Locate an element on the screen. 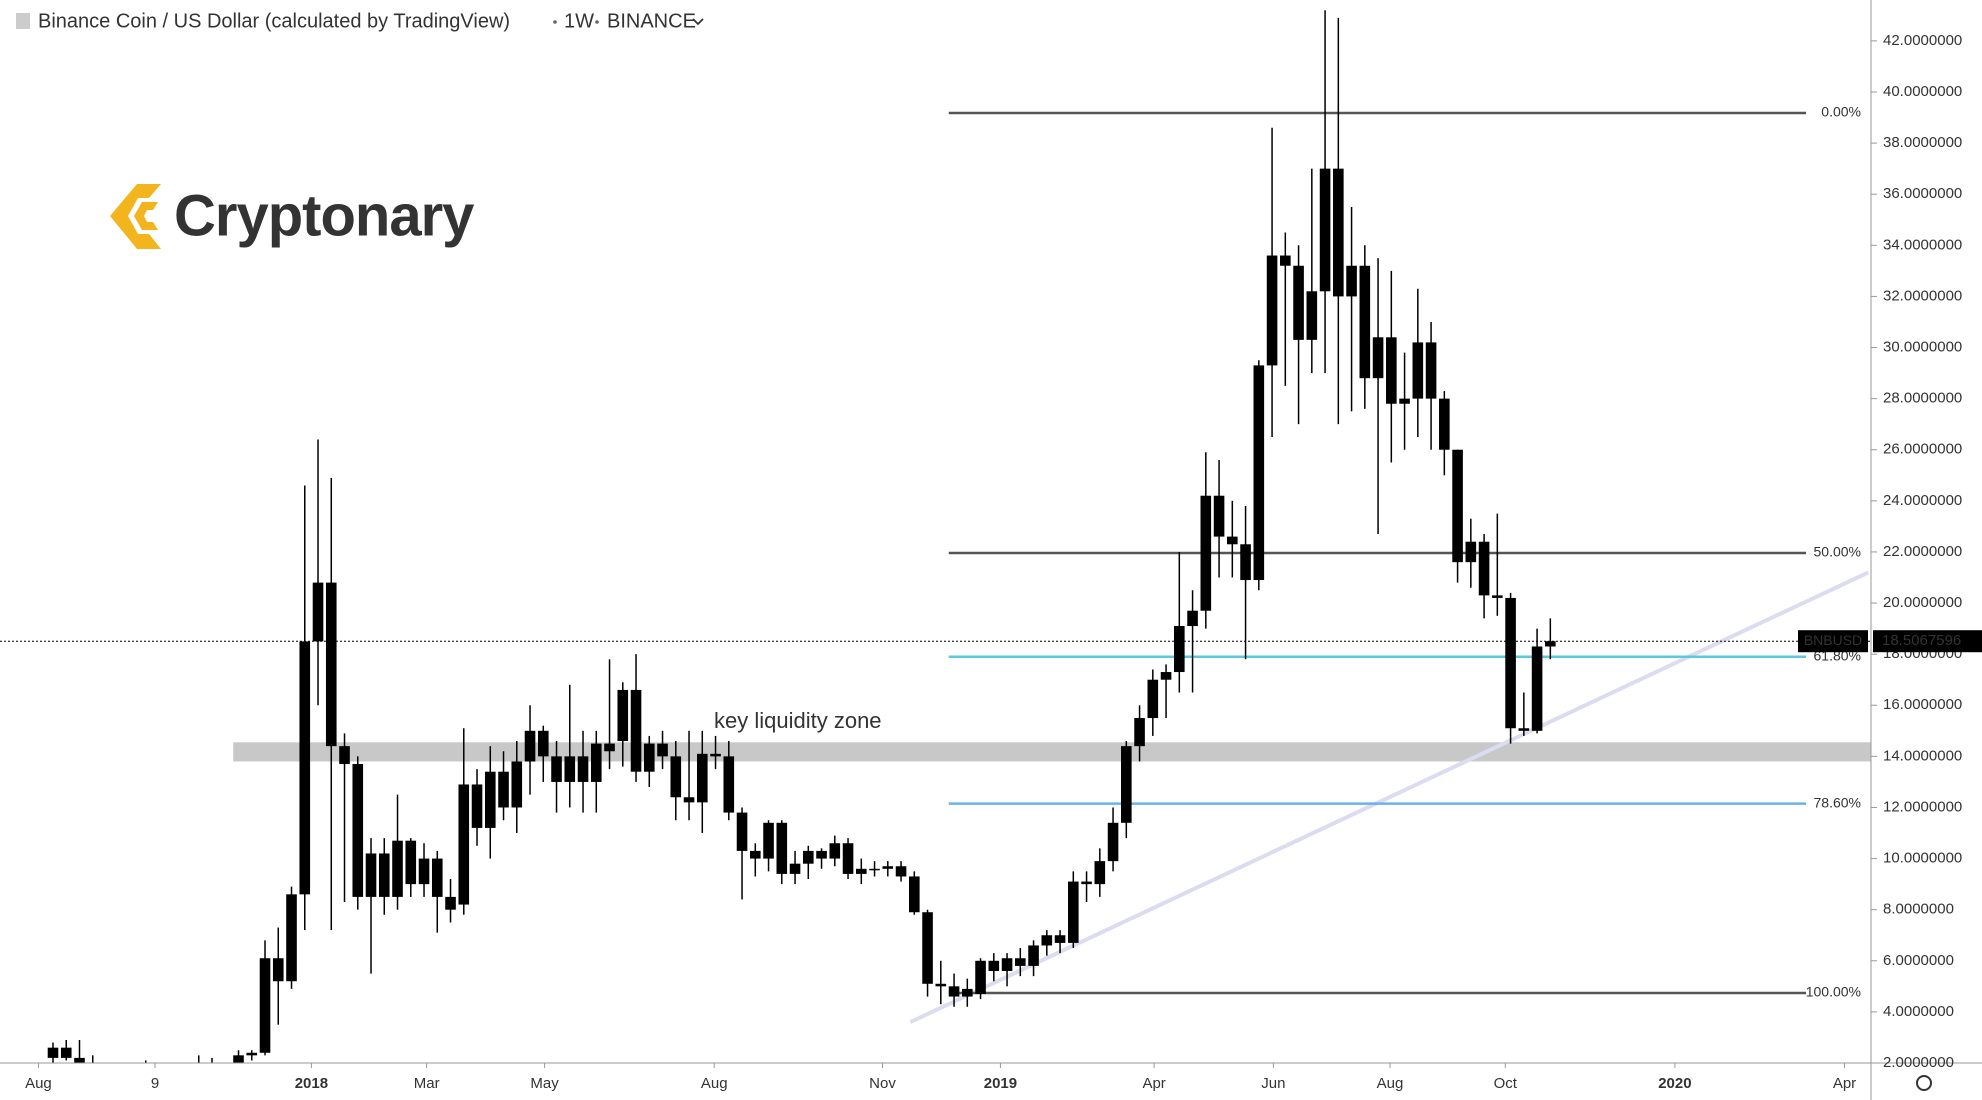 The width and height of the screenshot is (1982, 1100). y-tick-label: 8.0000000 is located at coordinates (1918, 909).